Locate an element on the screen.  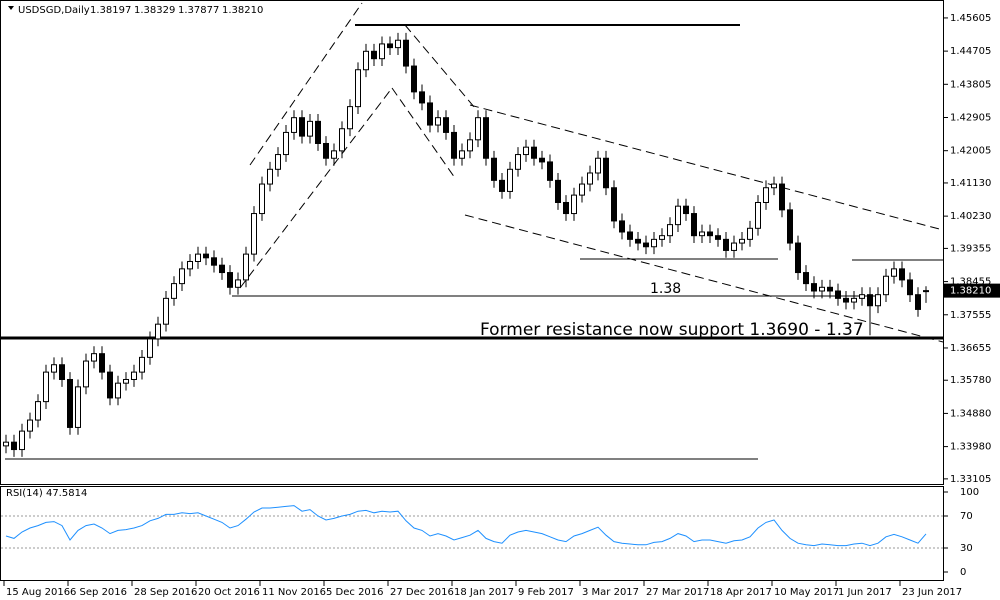
x-tick-label: 18 Apr 2017 is located at coordinates (741, 592).